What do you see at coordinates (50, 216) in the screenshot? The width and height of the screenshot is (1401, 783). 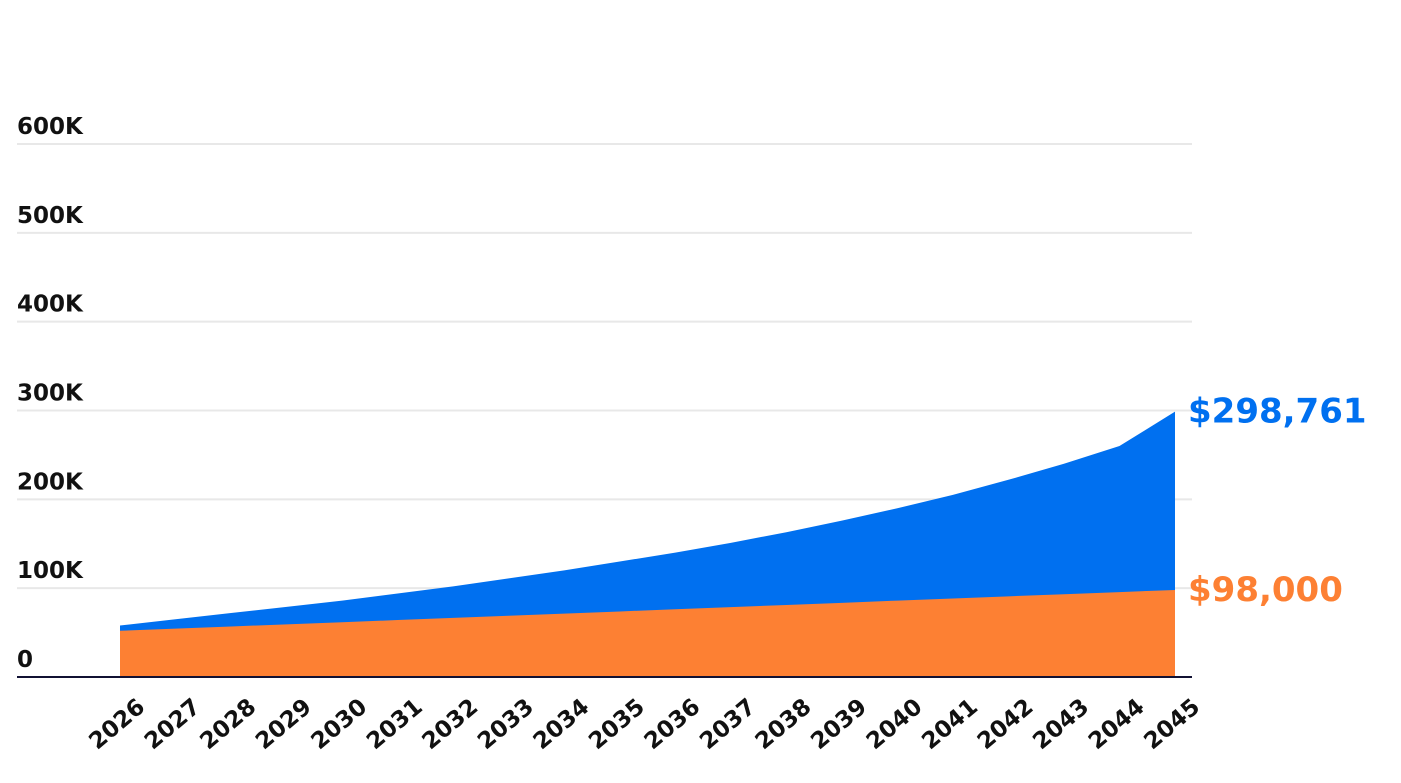 I see `y-tick-label: 500K` at bounding box center [50, 216].